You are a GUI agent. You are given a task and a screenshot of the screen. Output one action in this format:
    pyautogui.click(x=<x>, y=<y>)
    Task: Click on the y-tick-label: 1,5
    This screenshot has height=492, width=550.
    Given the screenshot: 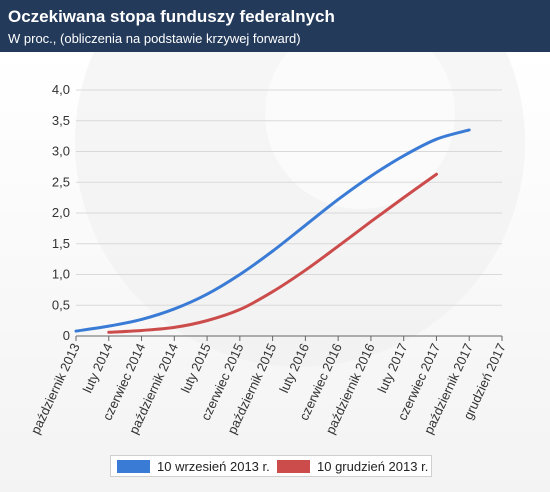 What is the action you would take?
    pyautogui.click(x=61, y=243)
    